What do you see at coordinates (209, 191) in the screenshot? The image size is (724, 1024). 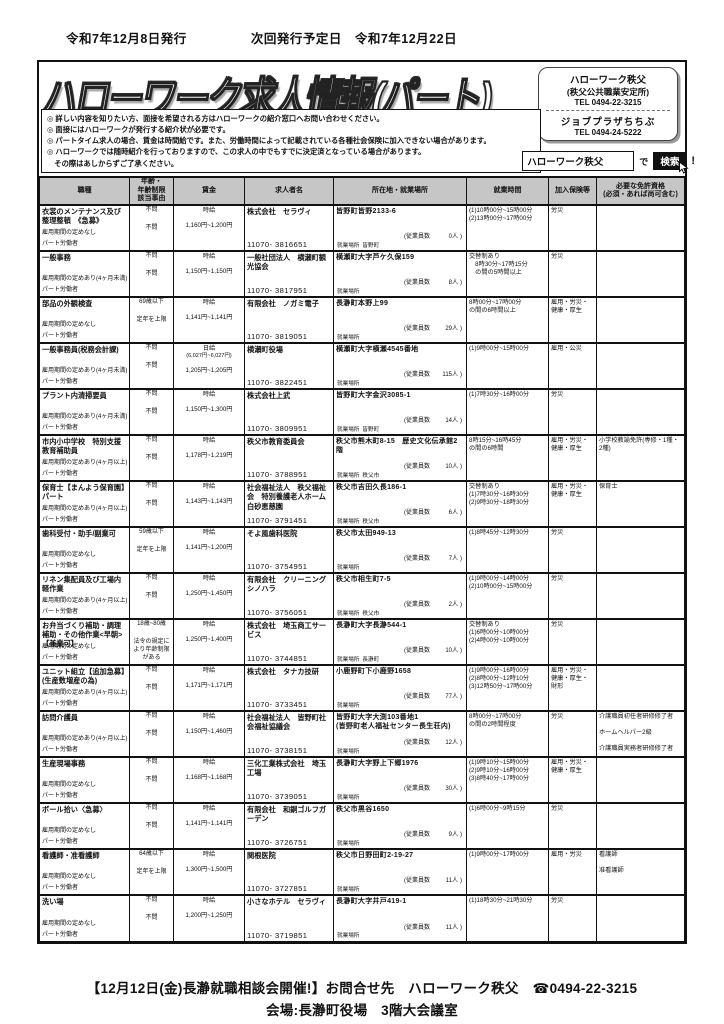 I see `col-header-wage: 賃金` at bounding box center [209, 191].